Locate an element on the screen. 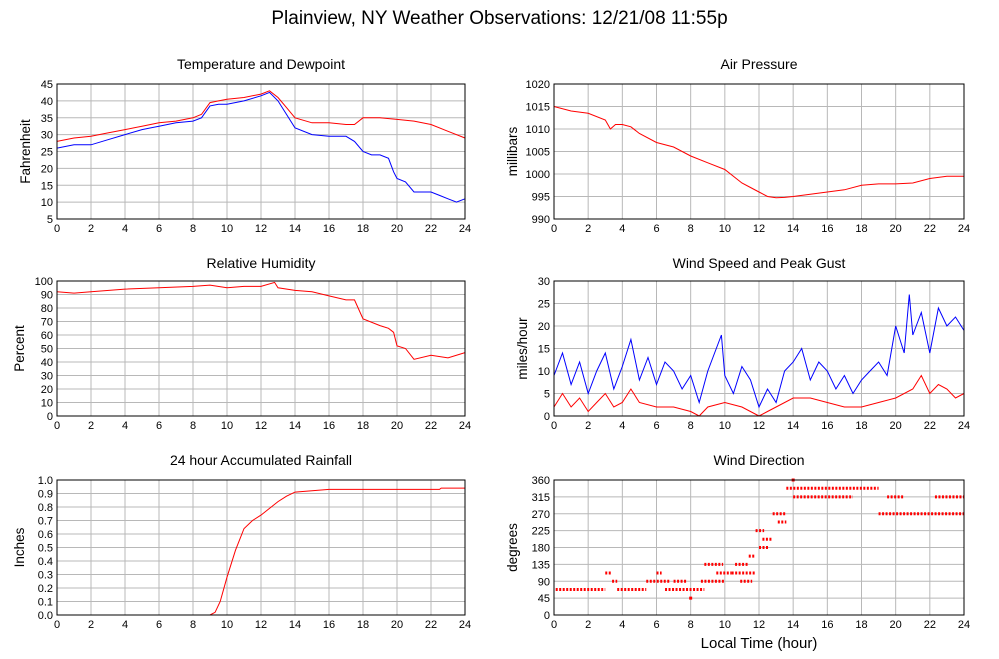 The height and width of the screenshot is (659, 999). y-axis-label-wind: miles/hour is located at coordinates (522, 348).